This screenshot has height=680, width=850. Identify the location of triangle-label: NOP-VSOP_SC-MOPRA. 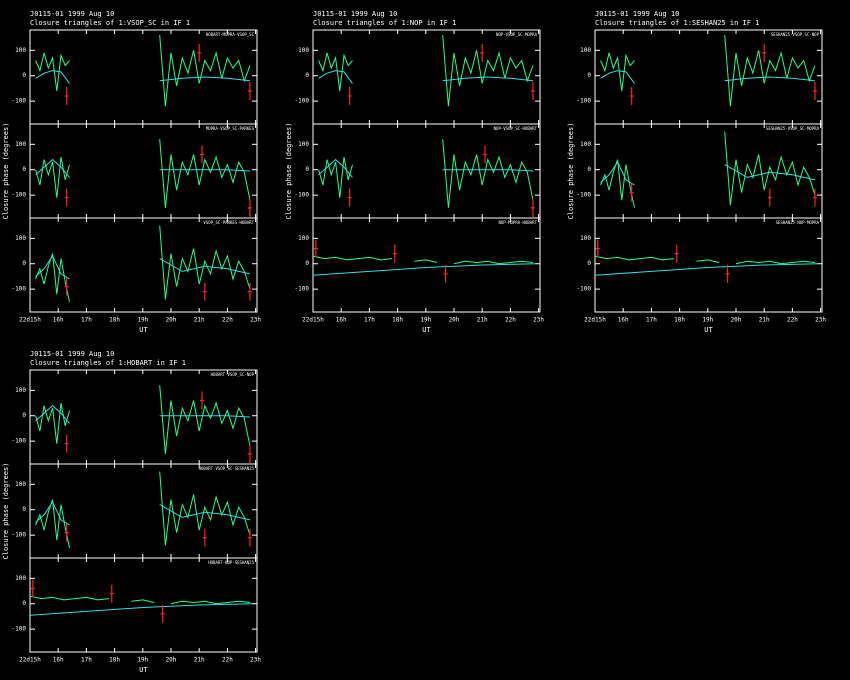
(517, 34).